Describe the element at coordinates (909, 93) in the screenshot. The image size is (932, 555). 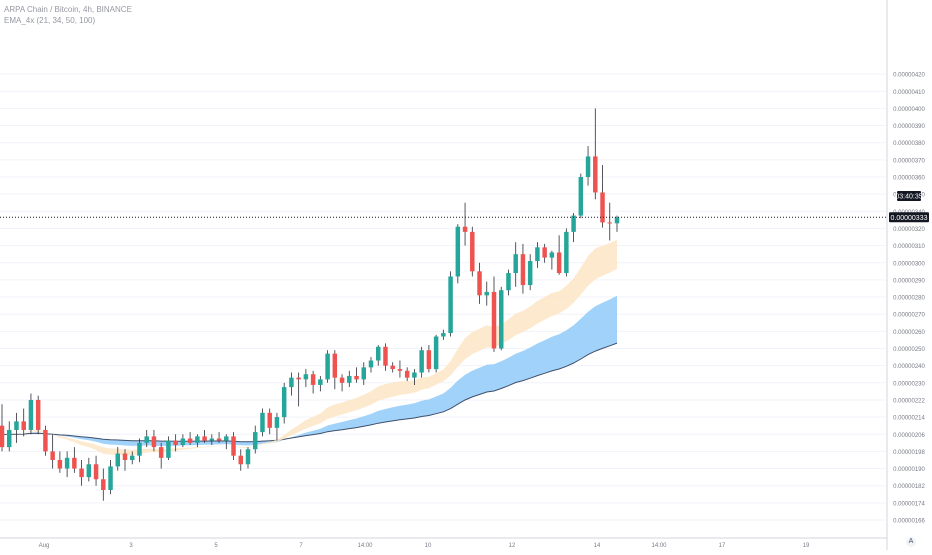
I see `price-tick-label: 0.00000410` at that location.